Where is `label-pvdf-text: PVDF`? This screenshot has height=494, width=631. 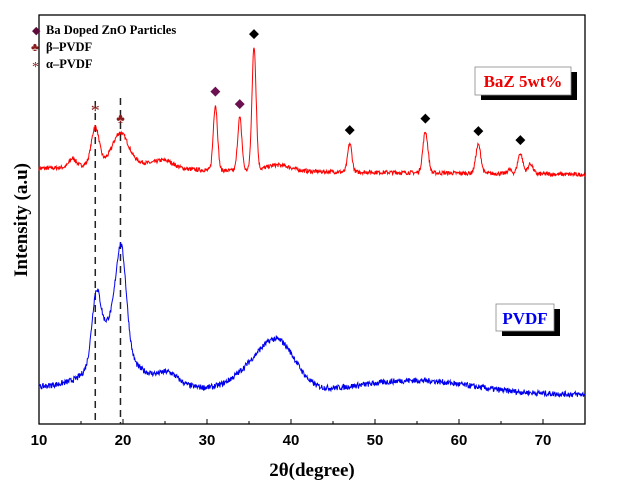
label-pvdf-text: PVDF is located at coordinates (524, 318).